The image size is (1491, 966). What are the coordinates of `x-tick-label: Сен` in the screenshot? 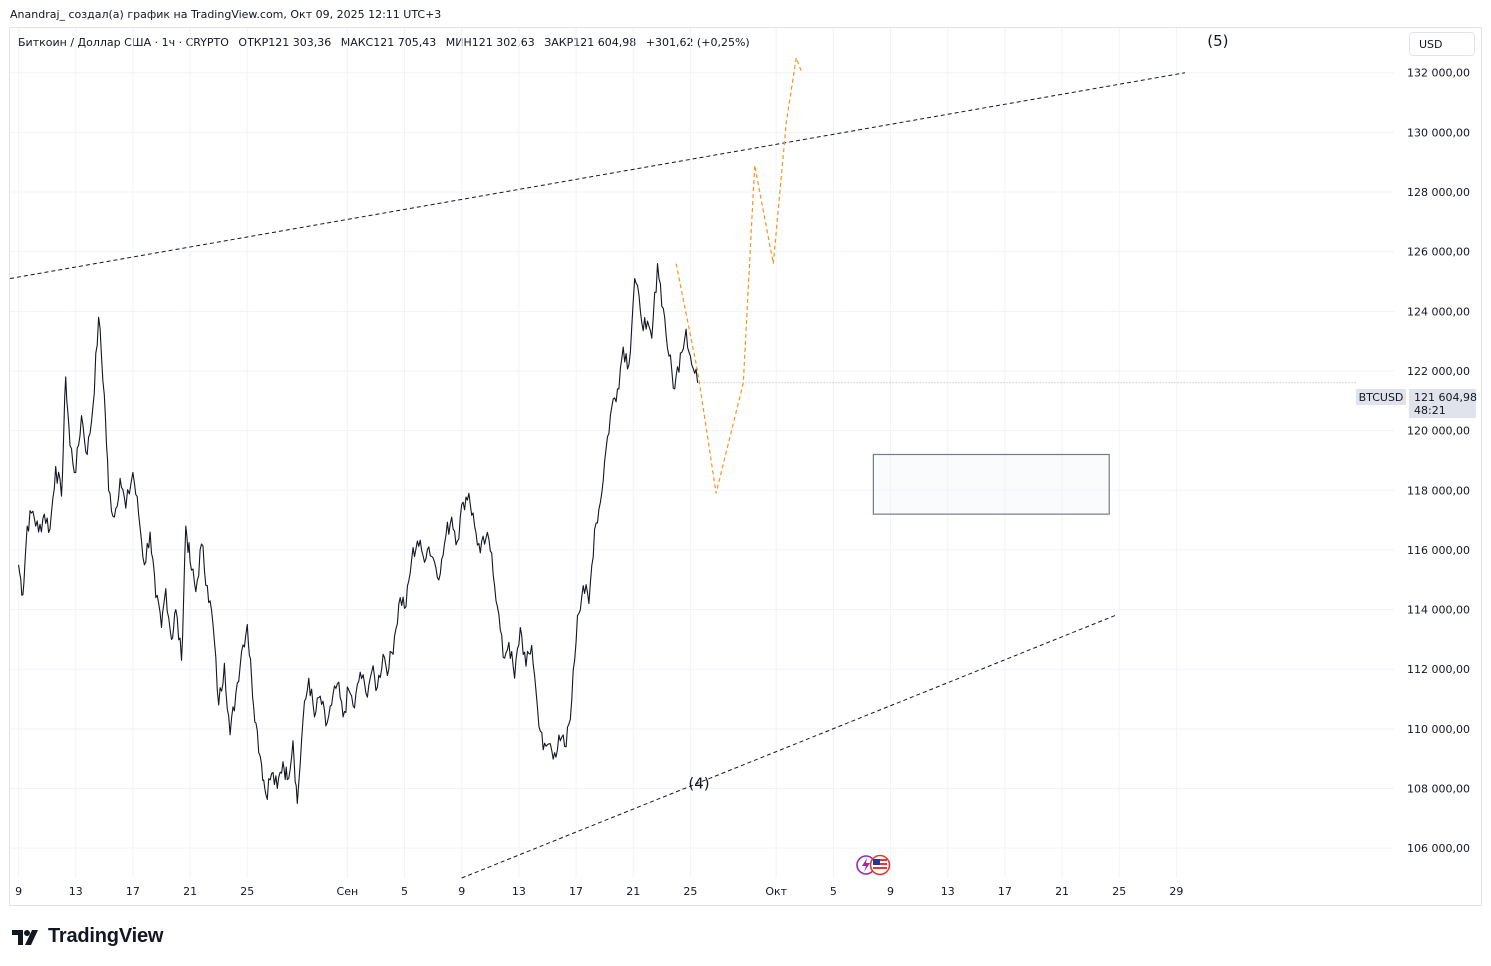 It's located at (348, 891).